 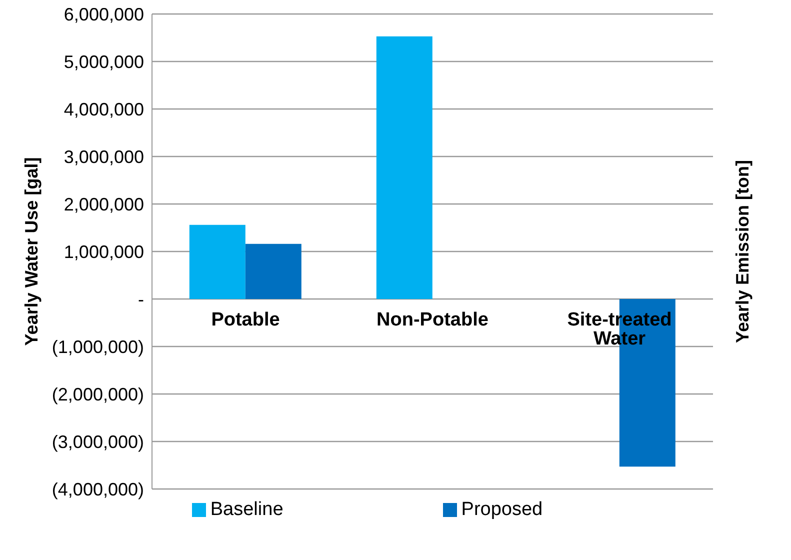 What do you see at coordinates (98, 394) in the screenshot?
I see `y-tick-label: (2,000,000)` at bounding box center [98, 394].